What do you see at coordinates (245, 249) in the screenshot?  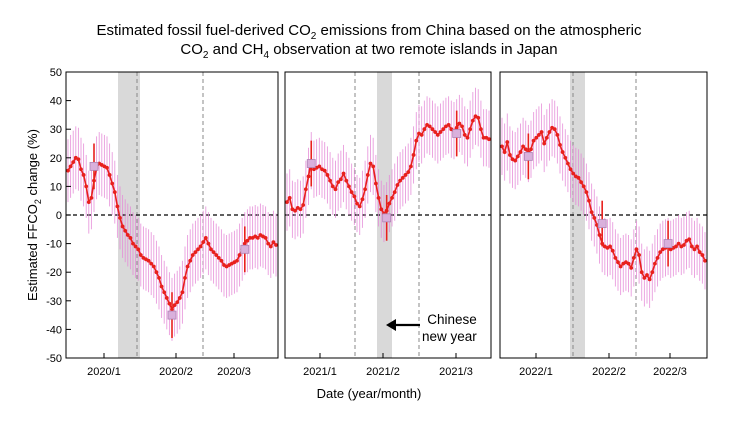 I see `observation-marker` at bounding box center [245, 249].